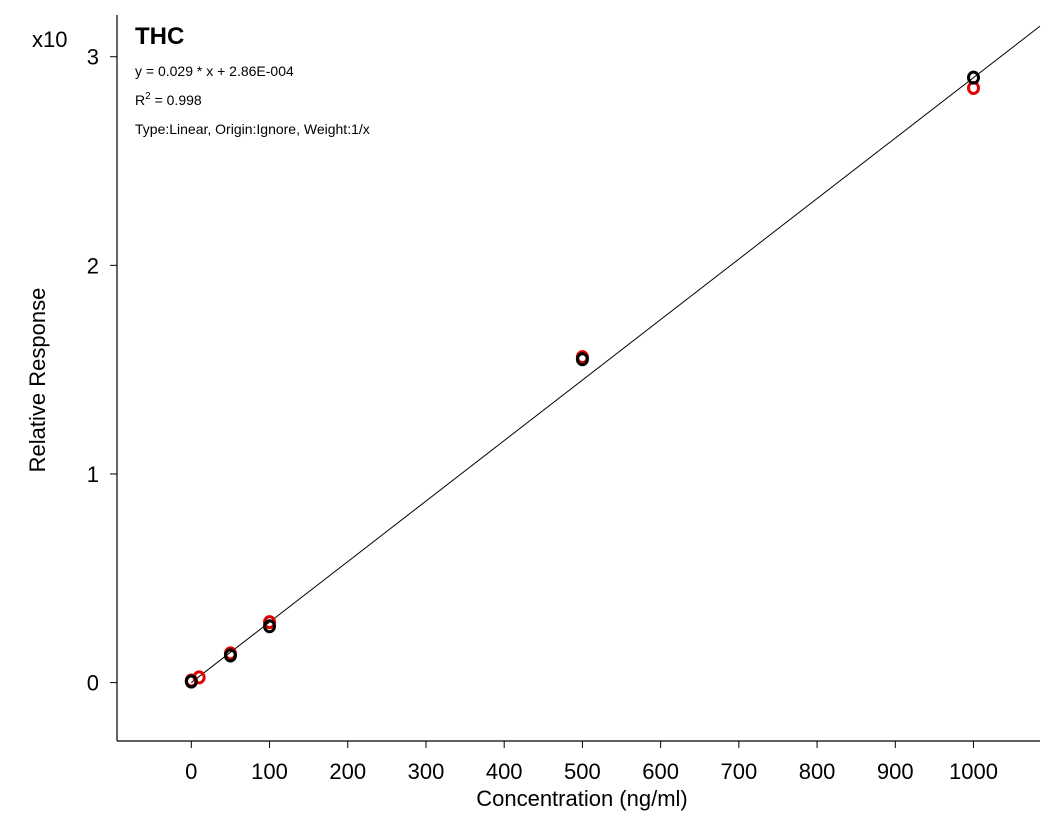  What do you see at coordinates (191, 771) in the screenshot?
I see `x-tick-label: 0` at bounding box center [191, 771].